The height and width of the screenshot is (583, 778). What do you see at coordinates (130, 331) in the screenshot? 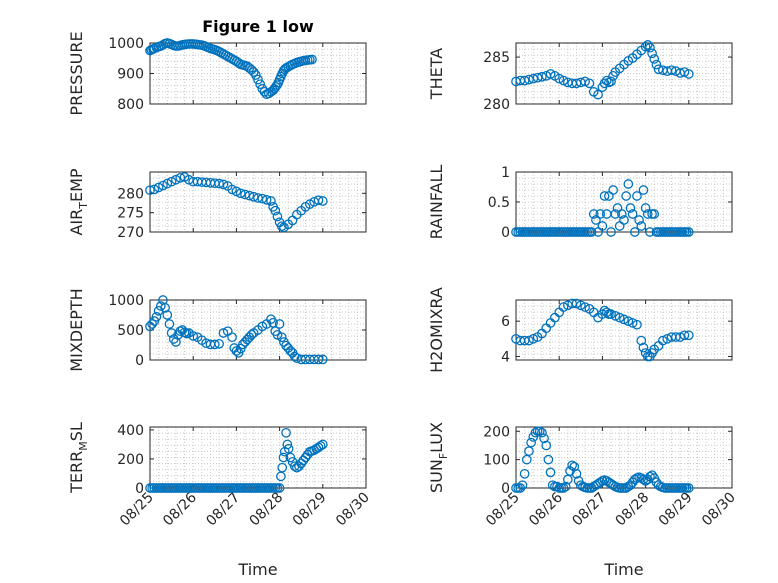
I see `y-tick-label: 500` at bounding box center [130, 331].